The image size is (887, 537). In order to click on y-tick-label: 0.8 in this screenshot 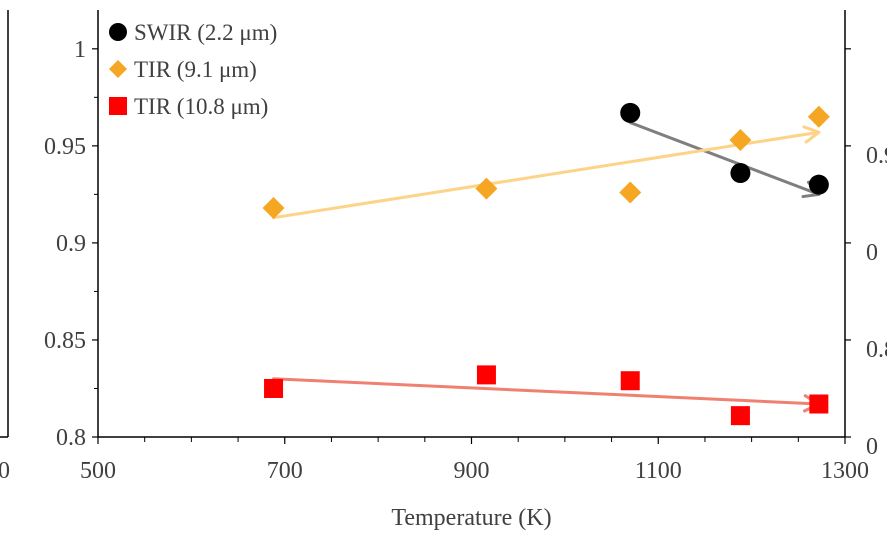, I will do `click(71, 438)`.